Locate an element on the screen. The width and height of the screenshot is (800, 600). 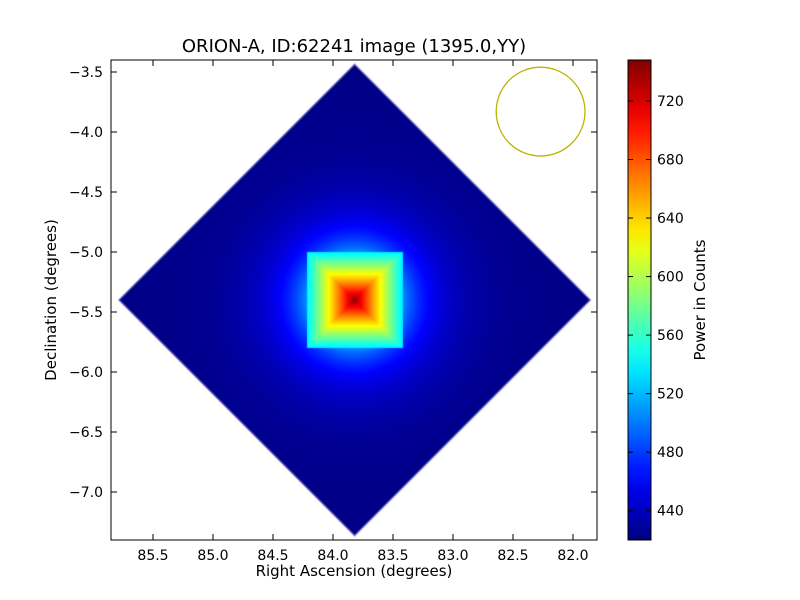
y-tick-label: −4.5 is located at coordinates (86, 193).